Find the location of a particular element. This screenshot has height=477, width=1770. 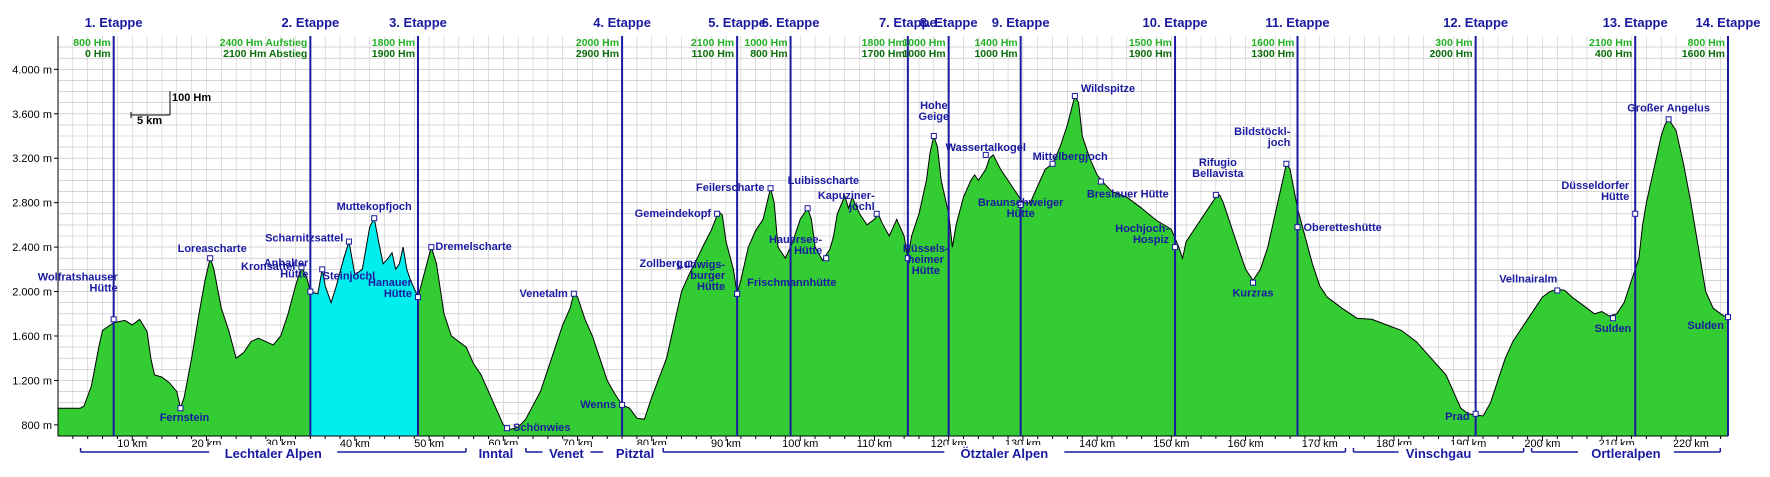

stage-descent: 400 Hm is located at coordinates (1613, 54).